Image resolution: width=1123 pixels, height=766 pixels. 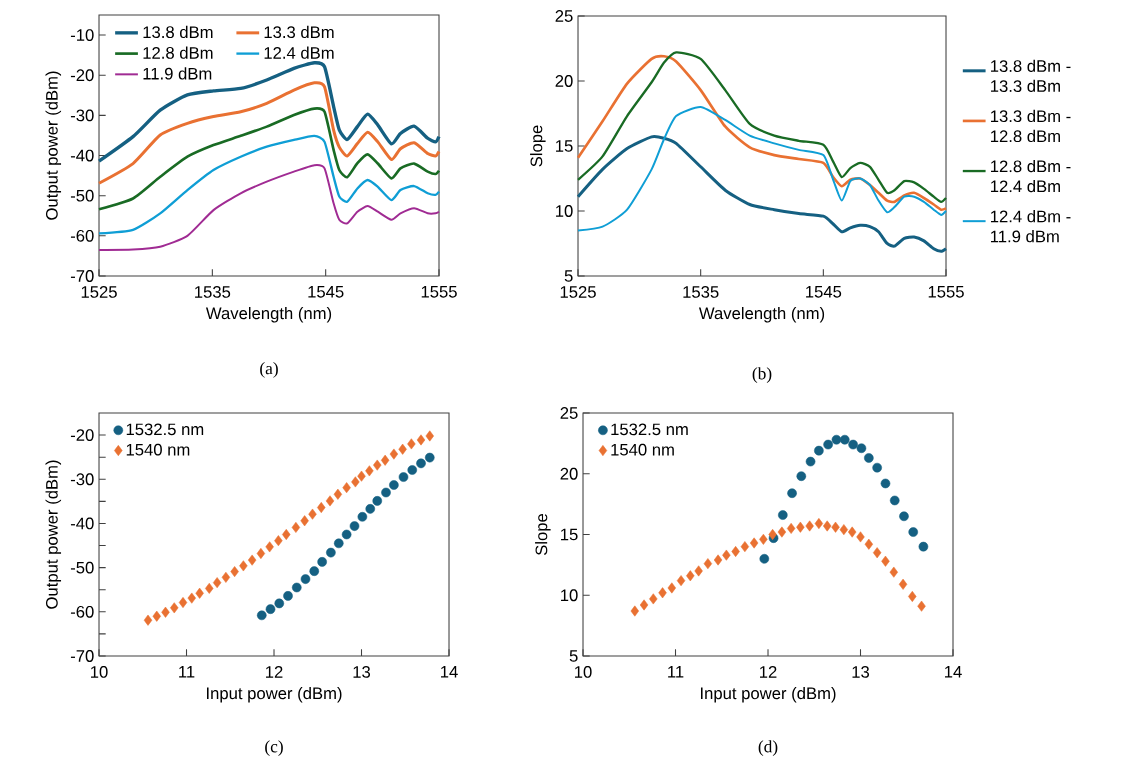 What do you see at coordinates (1031, 75) in the screenshot?
I see `legend-label: 13.8 dBm - 13.3 dBm` at bounding box center [1031, 75].